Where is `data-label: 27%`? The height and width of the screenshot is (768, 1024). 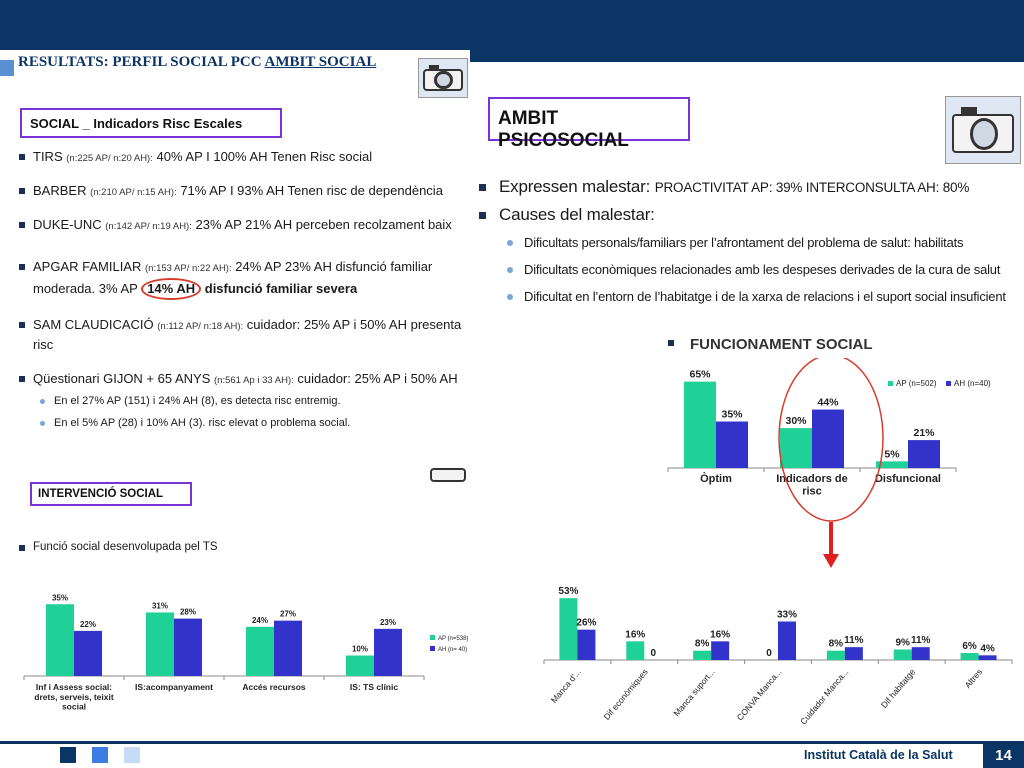 data-label: 27% is located at coordinates (288, 614).